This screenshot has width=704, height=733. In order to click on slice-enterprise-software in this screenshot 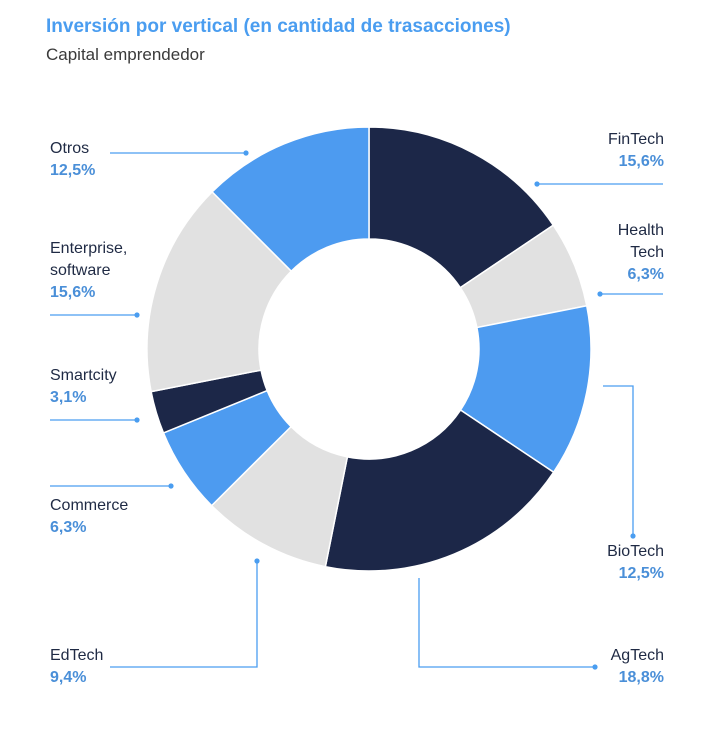, I will do `click(219, 291)`.